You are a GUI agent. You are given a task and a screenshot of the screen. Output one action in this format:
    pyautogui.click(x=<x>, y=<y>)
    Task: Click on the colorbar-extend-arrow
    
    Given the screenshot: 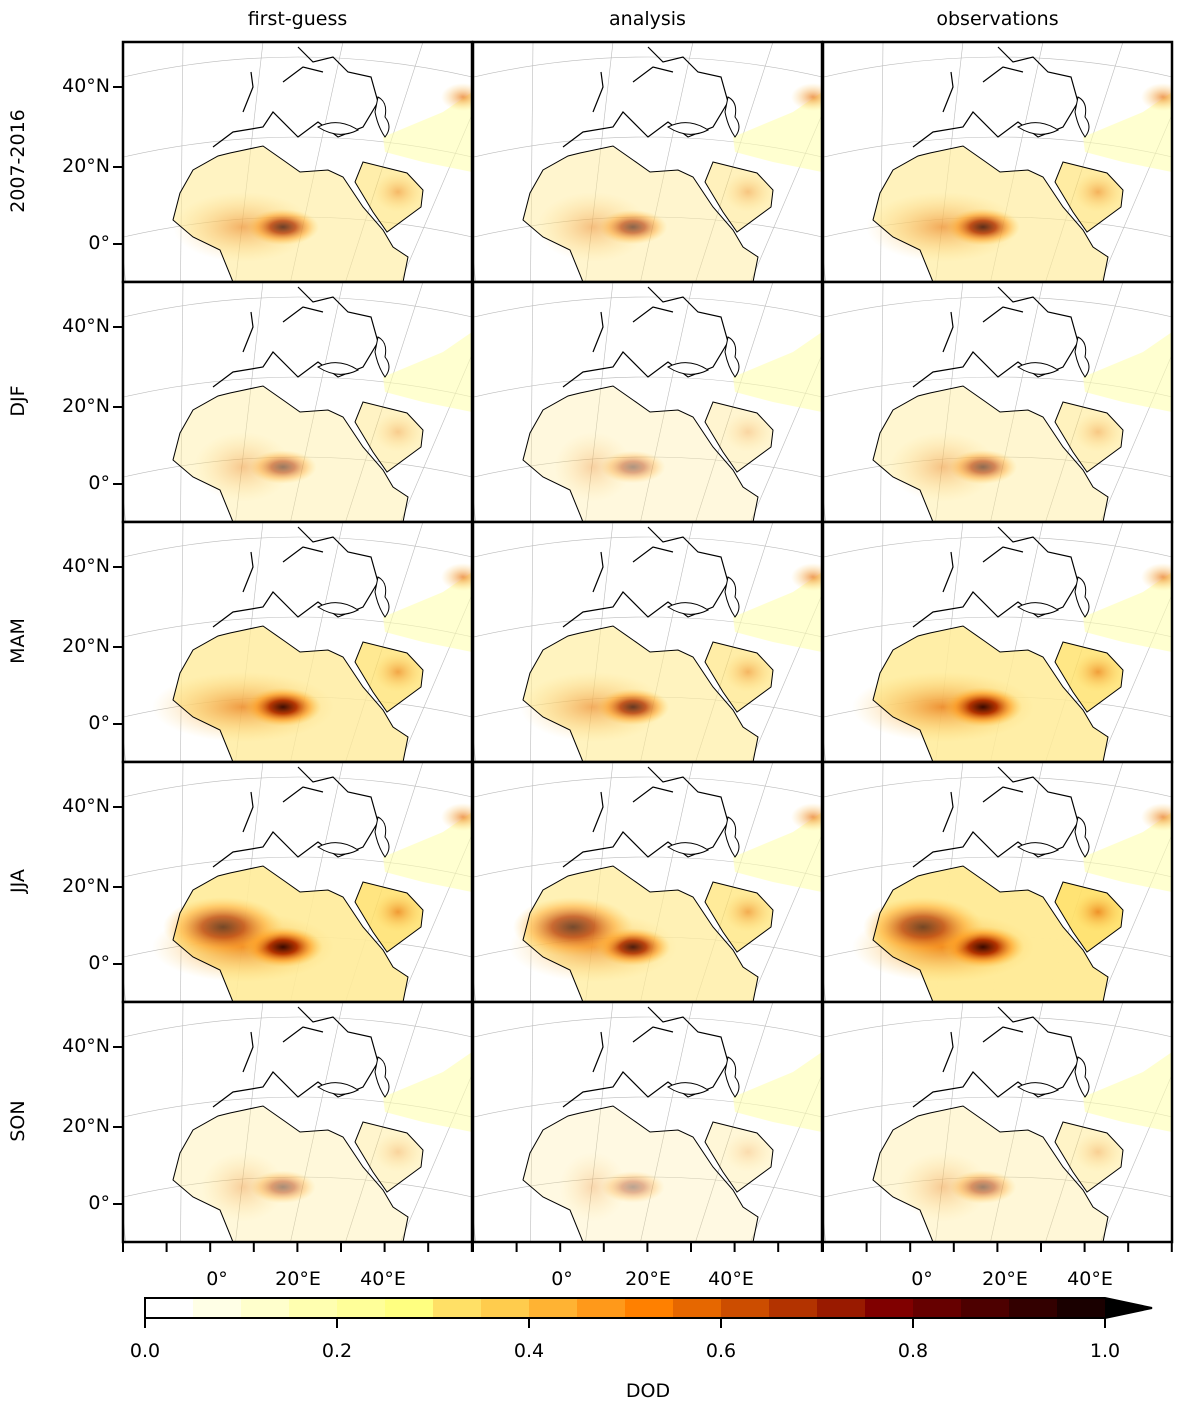 What is the action you would take?
    pyautogui.click(x=1128, y=1308)
    